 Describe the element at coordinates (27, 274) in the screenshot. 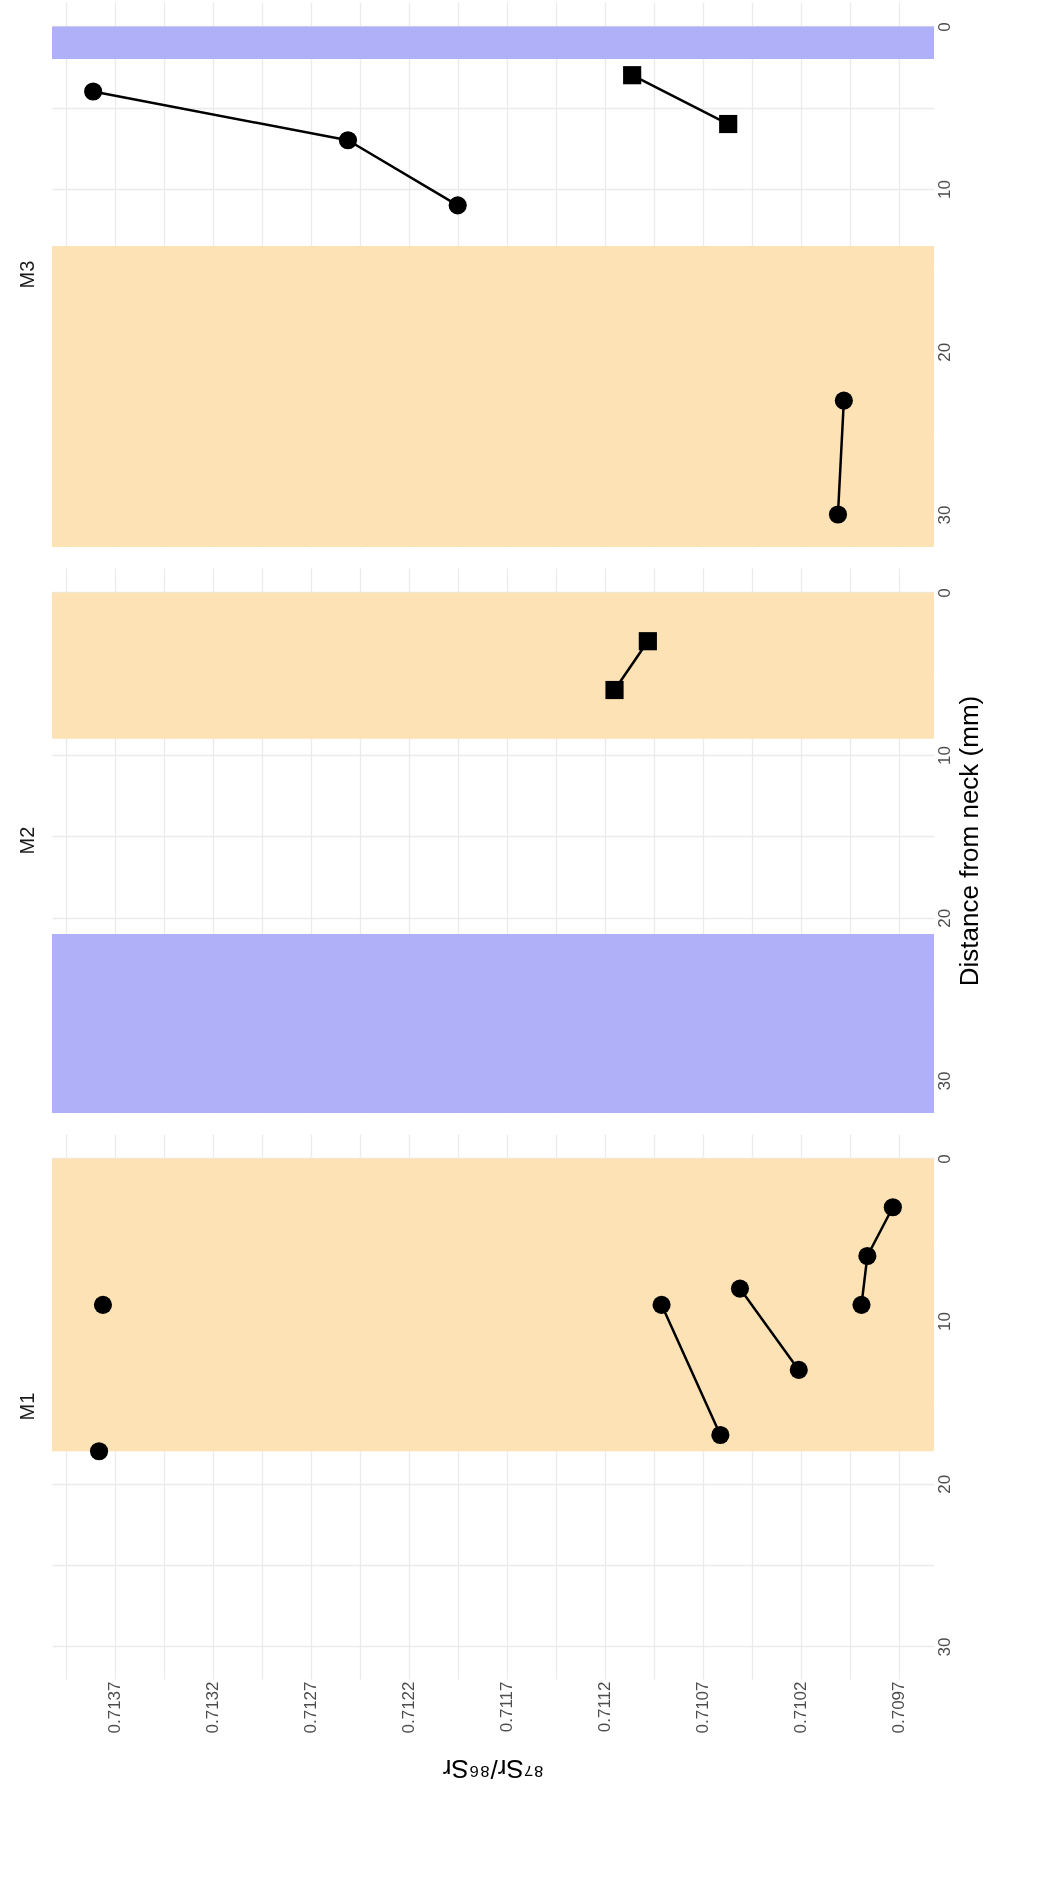

I see `text: M3` at that location.